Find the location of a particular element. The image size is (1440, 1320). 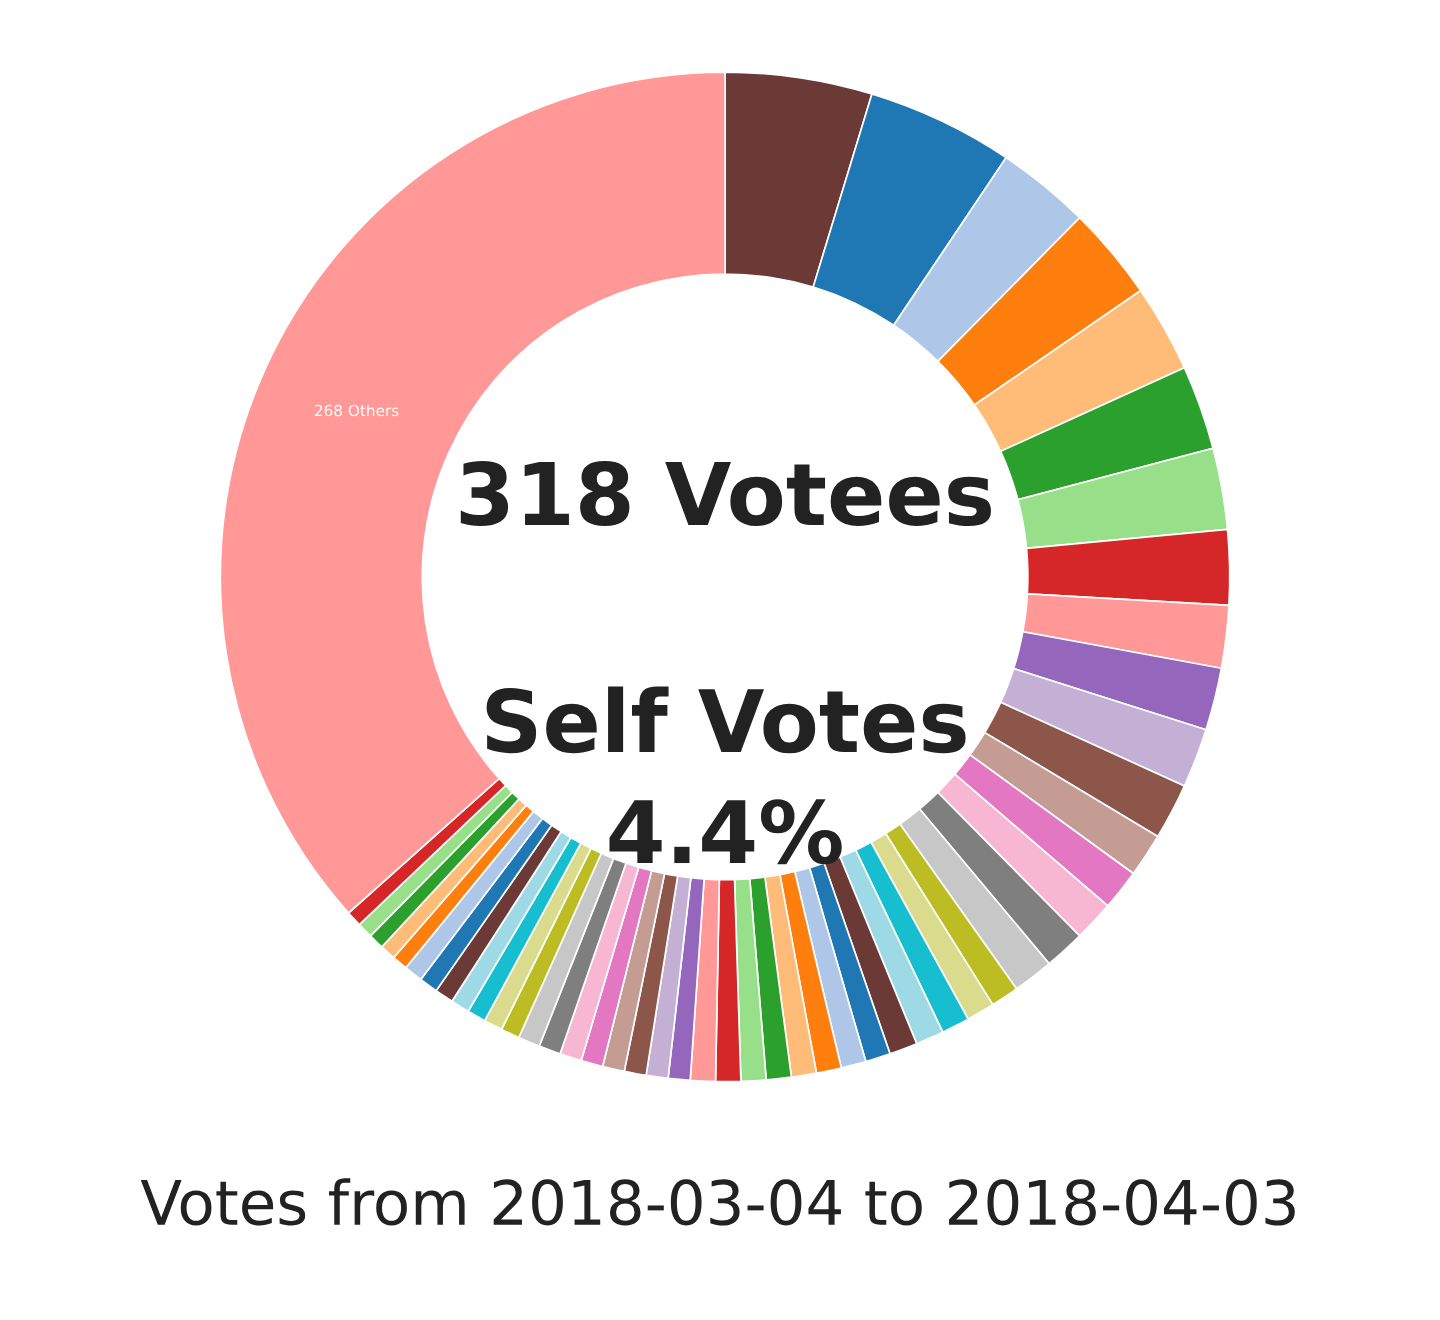

slice-label: 268 Others is located at coordinates (356, 410).